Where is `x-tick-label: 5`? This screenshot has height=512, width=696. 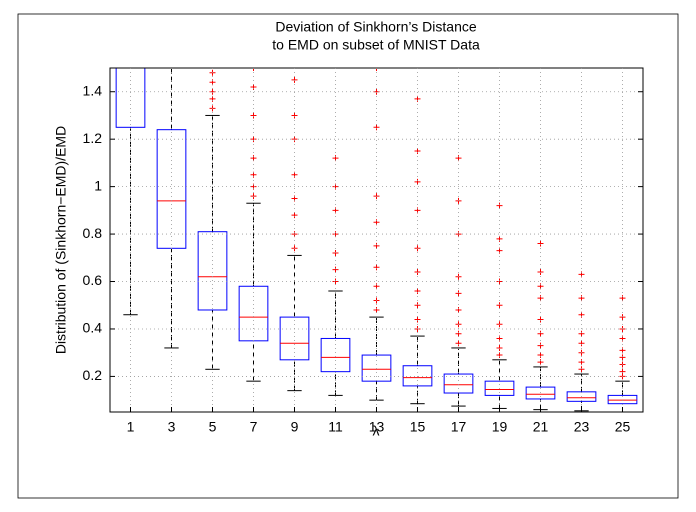 x-tick-label: 5 is located at coordinates (213, 427).